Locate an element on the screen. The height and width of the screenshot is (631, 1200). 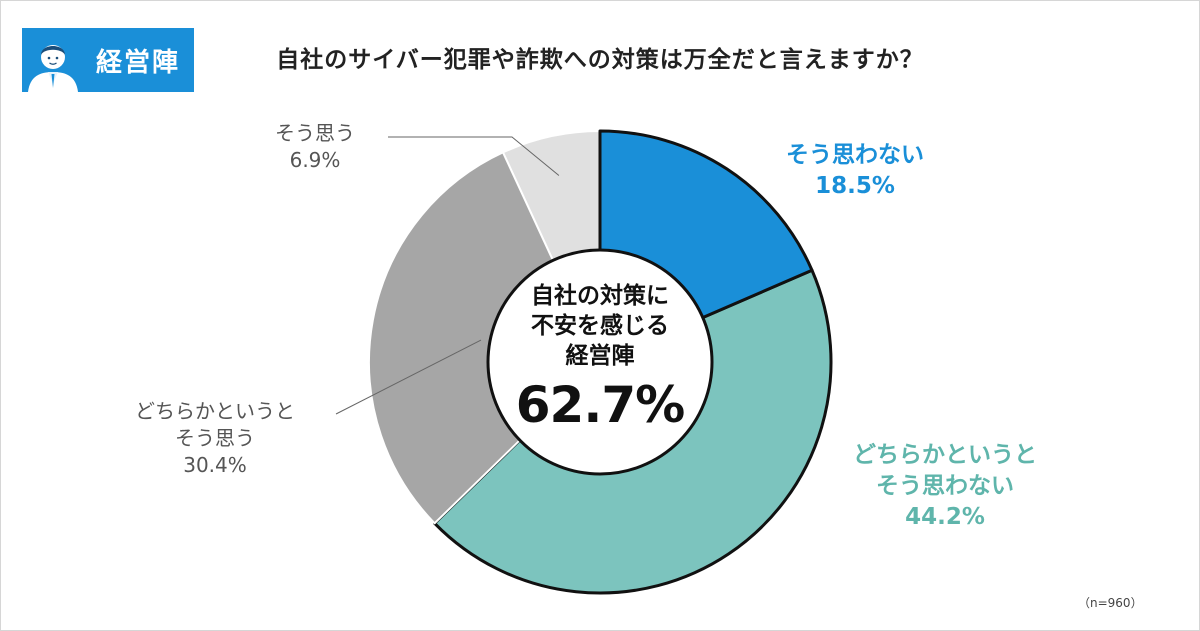
donut-center: 自社の対策に 不安を感じる 経営陣 62.7% is located at coordinates (600, 358).